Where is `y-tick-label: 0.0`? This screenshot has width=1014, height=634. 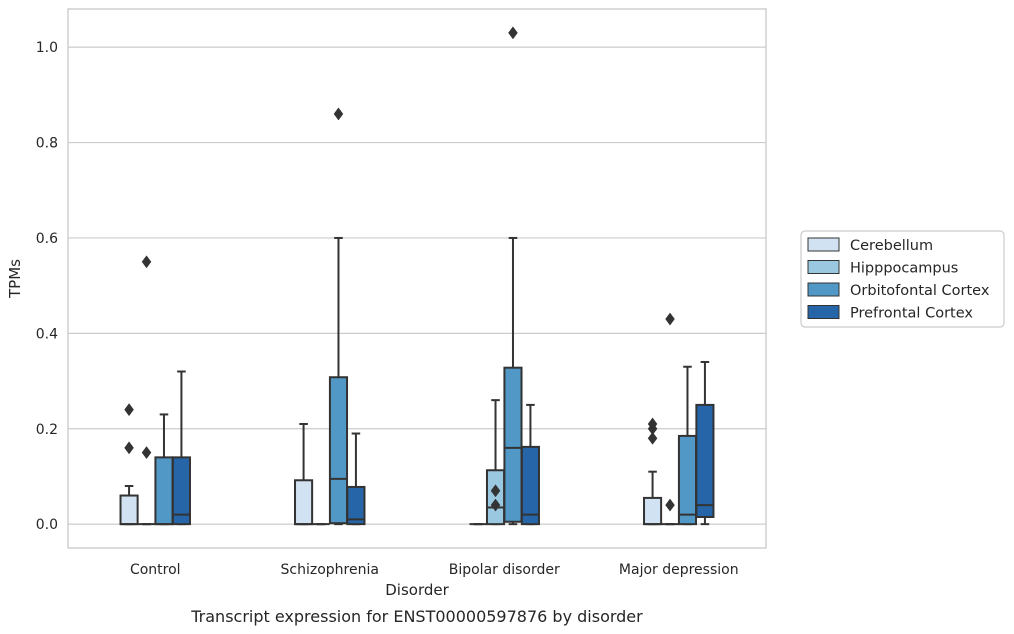
y-tick-label: 0.0 is located at coordinates (47, 525).